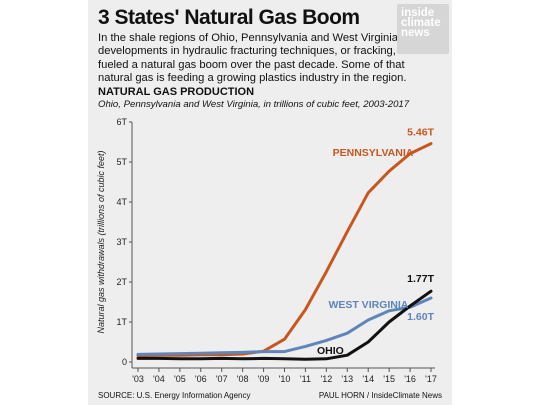 This screenshot has width=540, height=405. I want to click on logo-word: news, so click(415, 33).